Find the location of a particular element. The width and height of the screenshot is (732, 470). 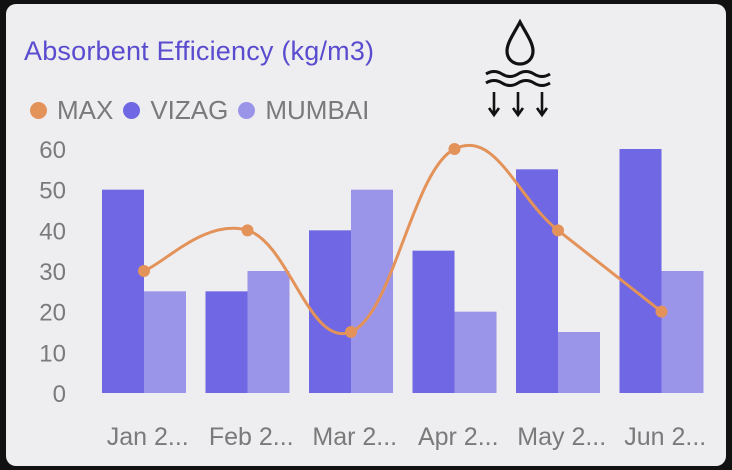

water-absorption-icon is located at coordinates (518, 68).